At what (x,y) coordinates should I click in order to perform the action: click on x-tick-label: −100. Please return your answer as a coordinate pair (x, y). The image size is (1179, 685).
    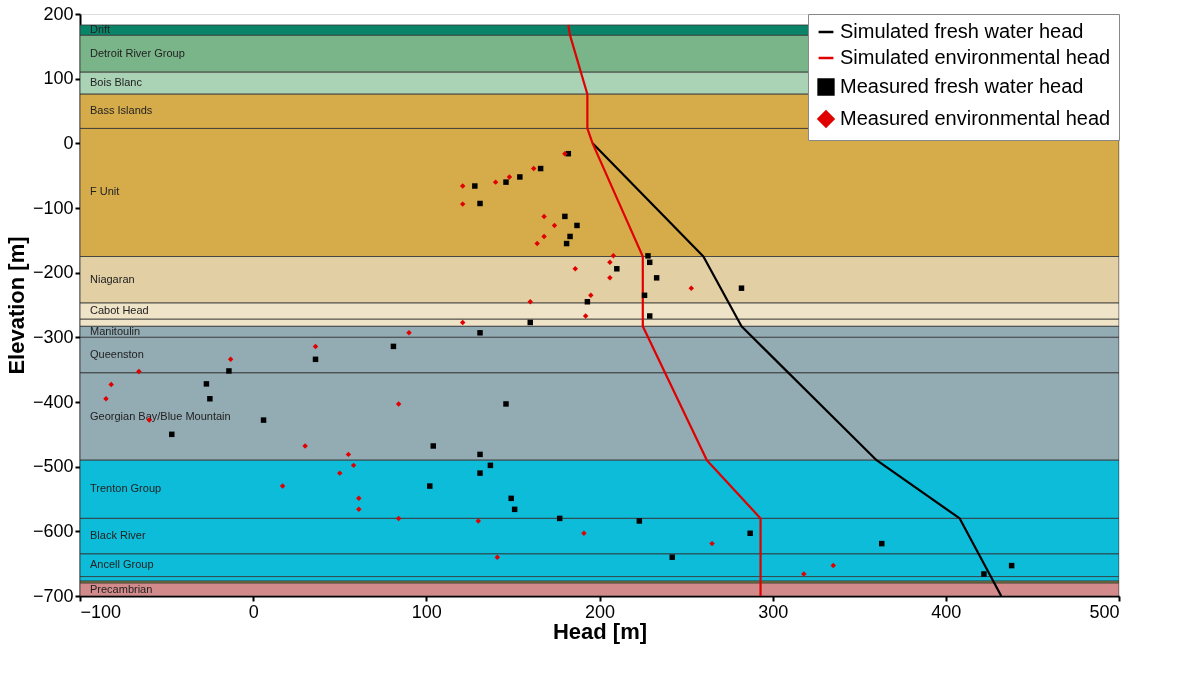
    Looking at the image, I should click on (101, 611).